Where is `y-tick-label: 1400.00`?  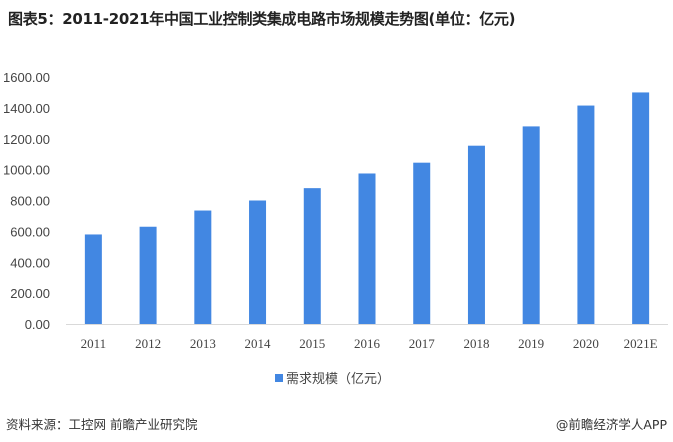 y-tick-label: 1400.00 is located at coordinates (26, 108).